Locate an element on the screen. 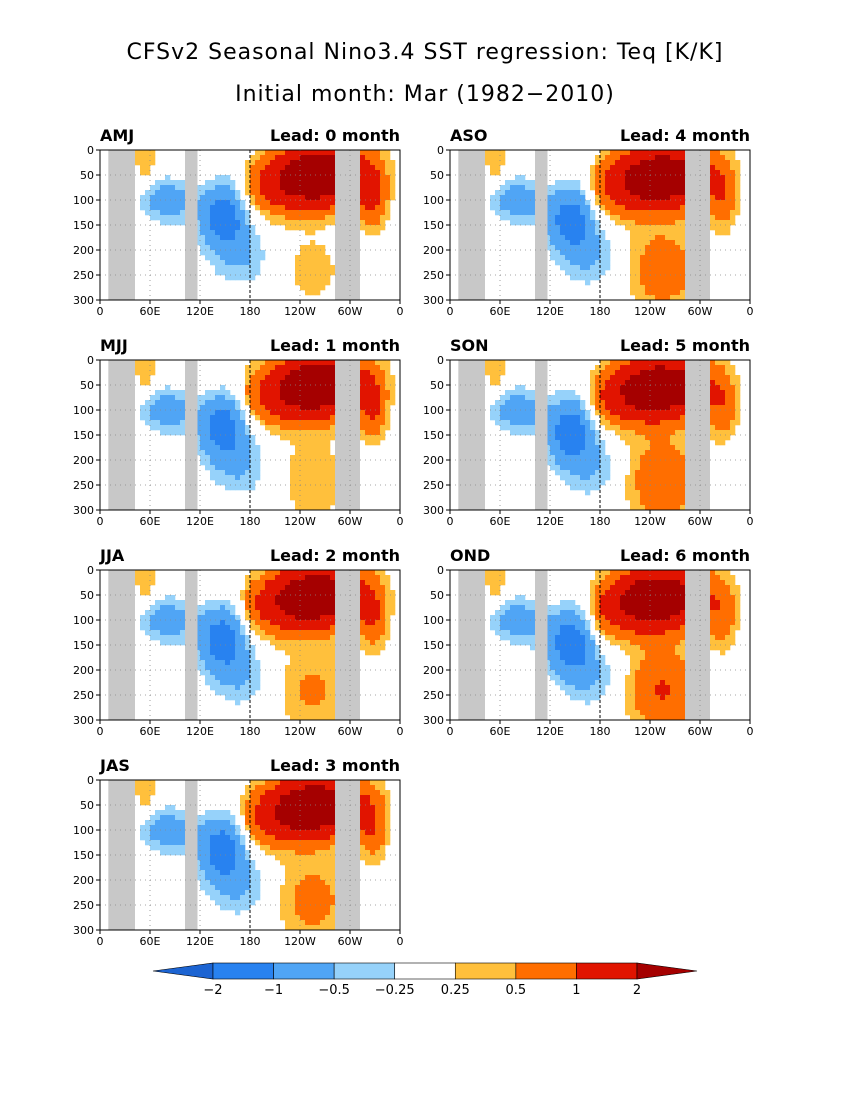 Image resolution: width=850 pixels, height=1100 pixels. x-tick-label: 180 is located at coordinates (250, 731).